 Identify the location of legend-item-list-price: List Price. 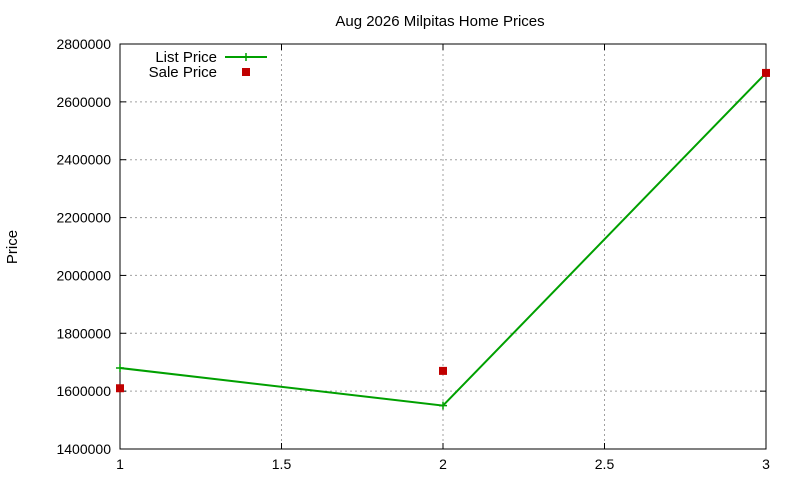
(211, 57).